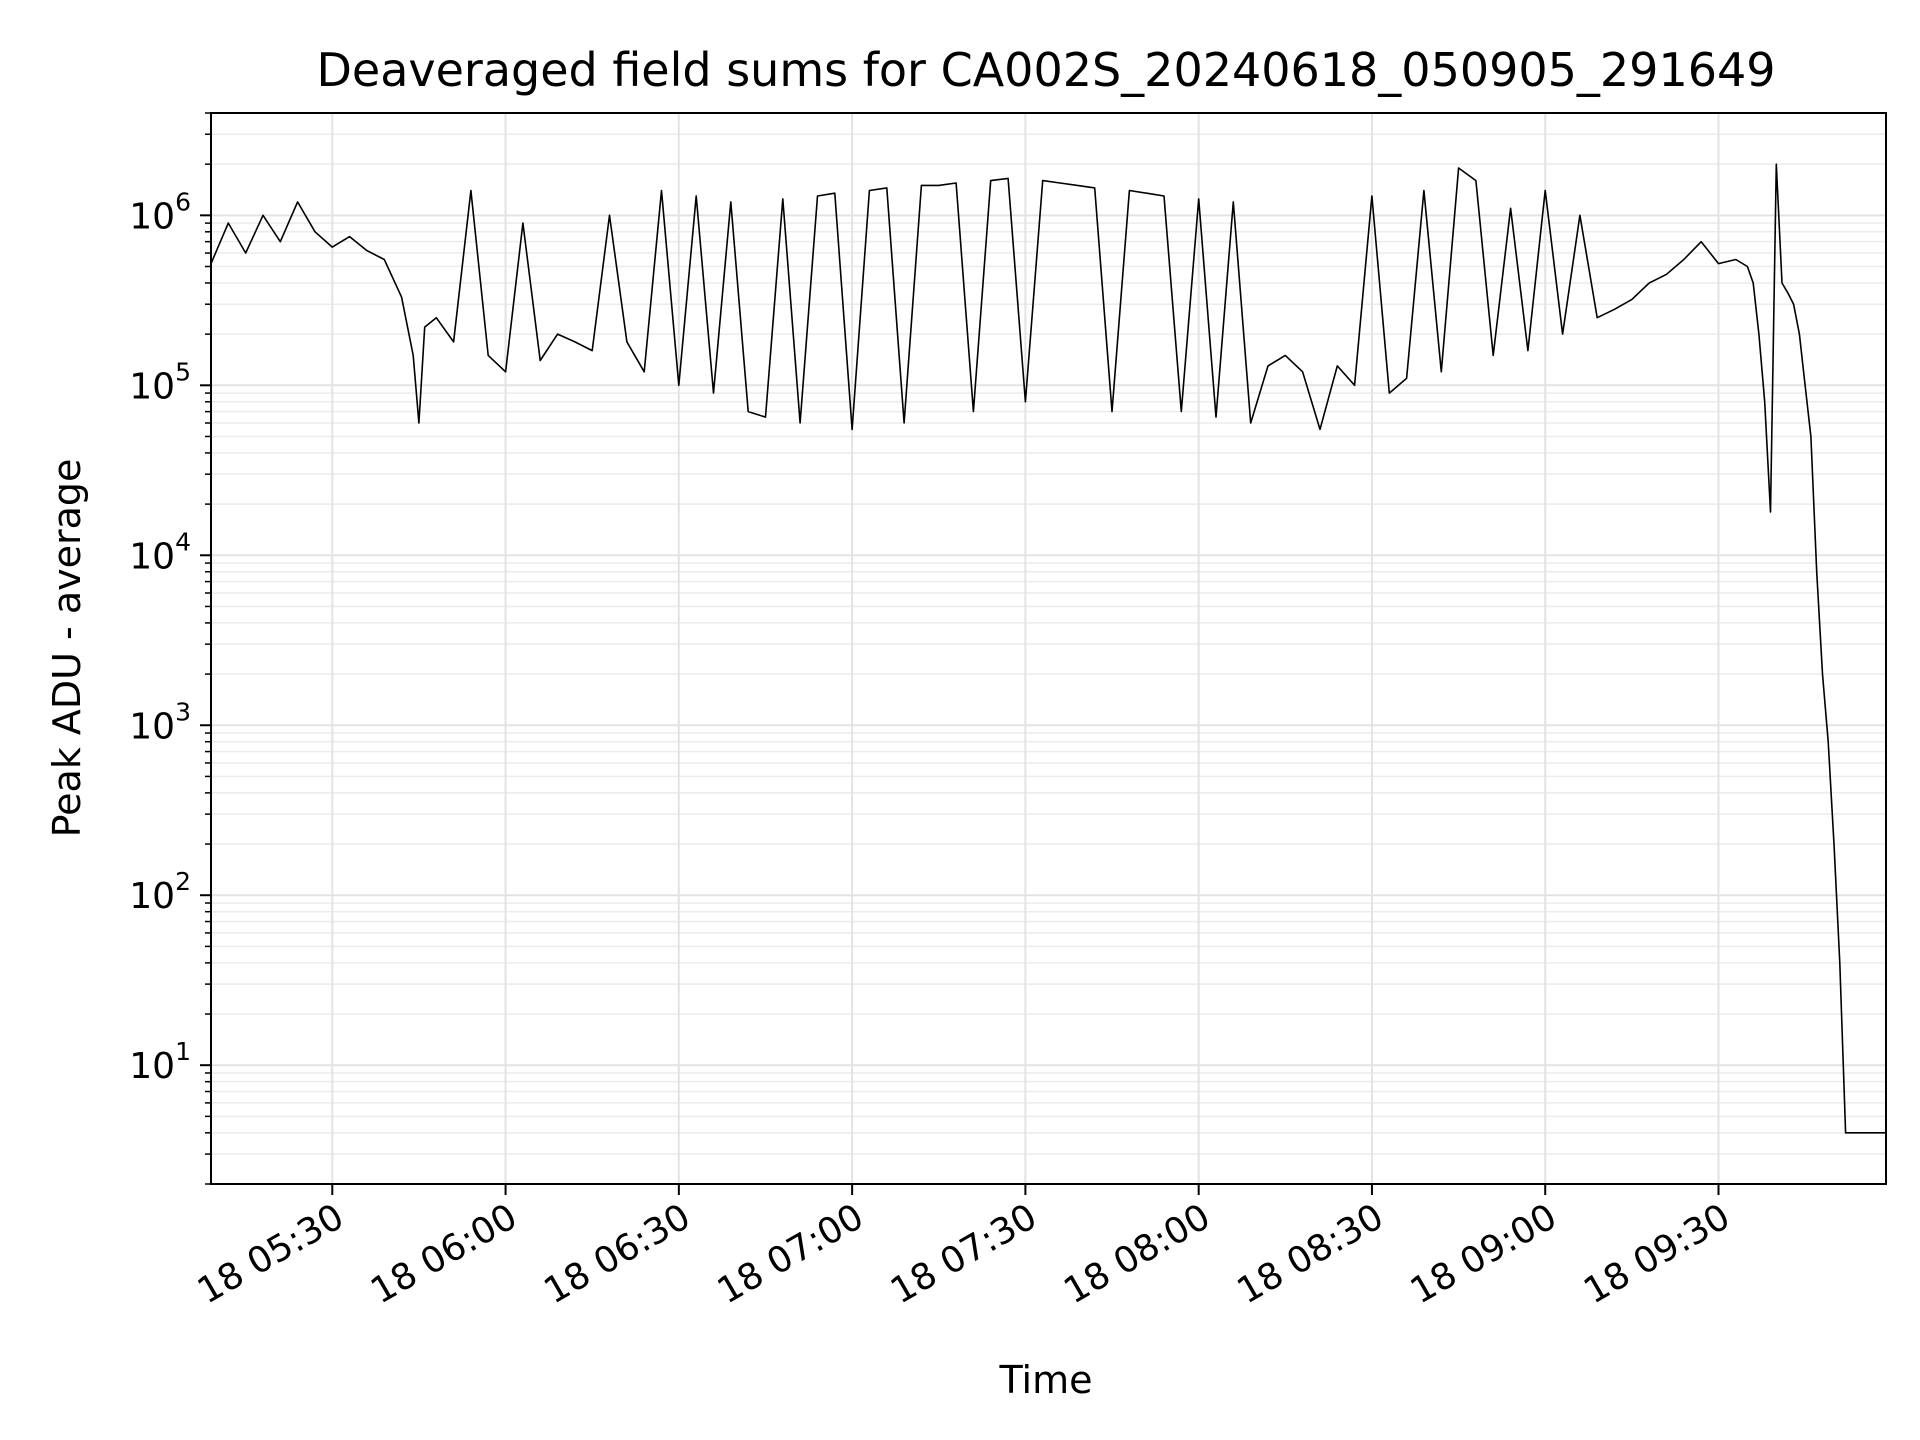  What do you see at coordinates (160, 892) in the screenshot?
I see `y-tick-label: 10²` at bounding box center [160, 892].